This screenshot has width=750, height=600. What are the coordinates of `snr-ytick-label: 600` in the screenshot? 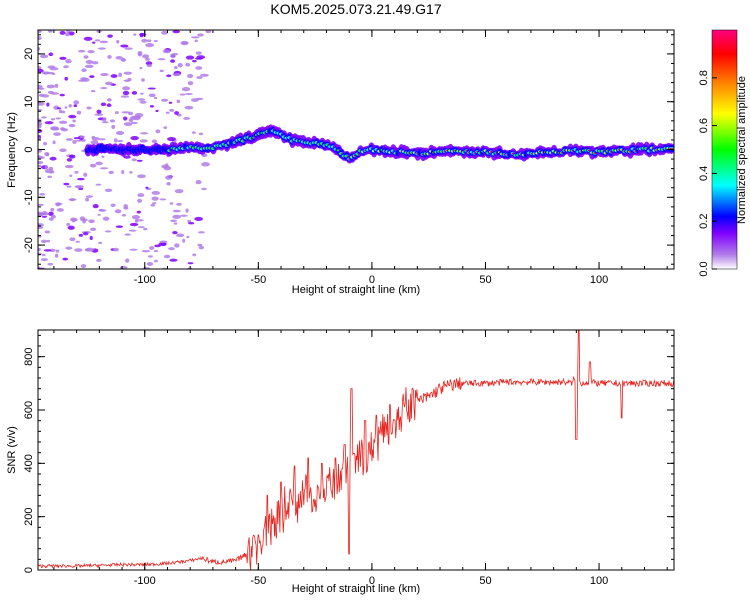 It's located at (29, 410).